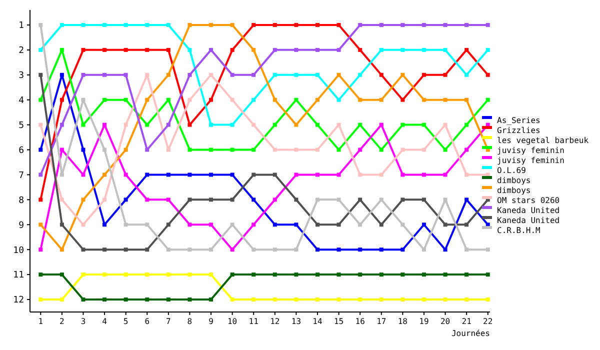 This screenshot has height=350, width=600. I want to click on x-tick-label: 16, so click(360, 321).